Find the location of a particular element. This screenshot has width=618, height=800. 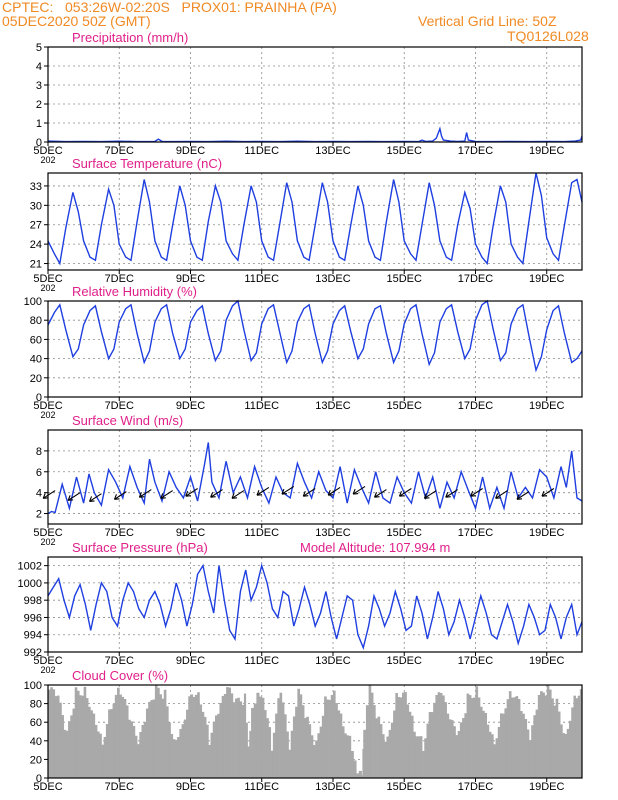

y-tick-label: 3 is located at coordinates (39, 86).